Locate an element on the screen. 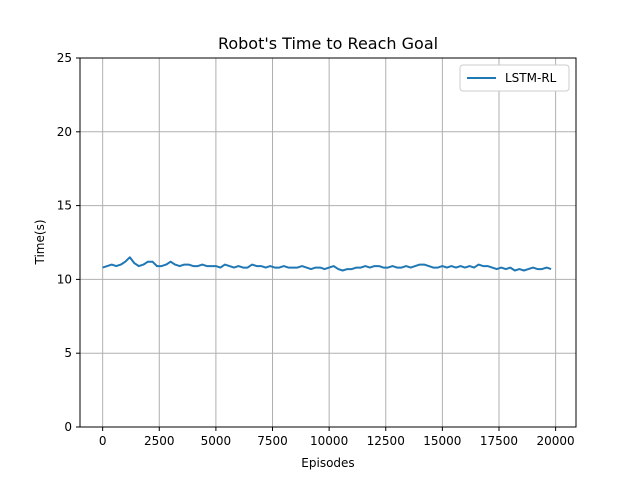  y-tick-label: 10 is located at coordinates (64, 279).